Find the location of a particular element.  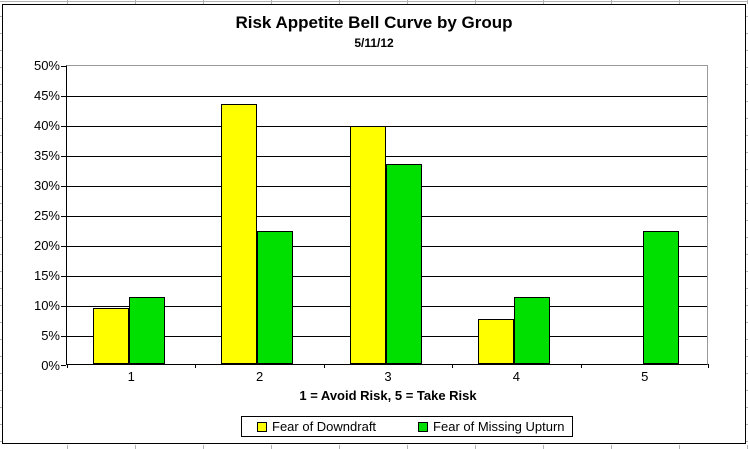

y-tick-label-30pct: 30% is located at coordinates (46, 185).